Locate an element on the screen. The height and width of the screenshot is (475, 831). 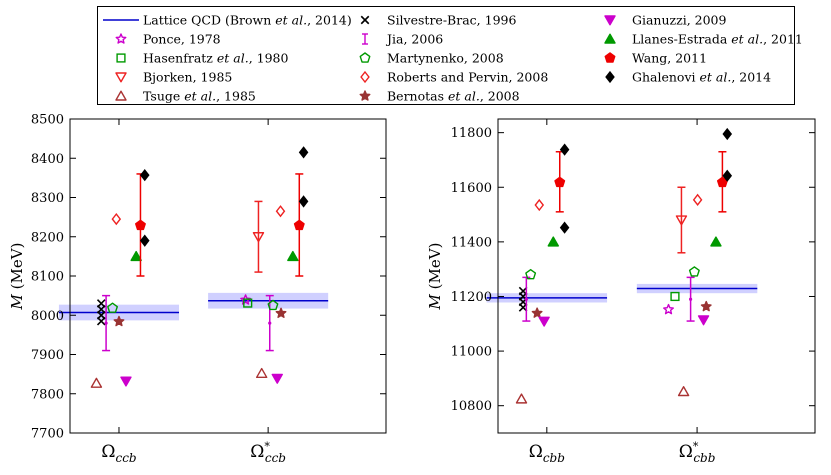
legend-marker-llanes is located at coordinates (610, 38).